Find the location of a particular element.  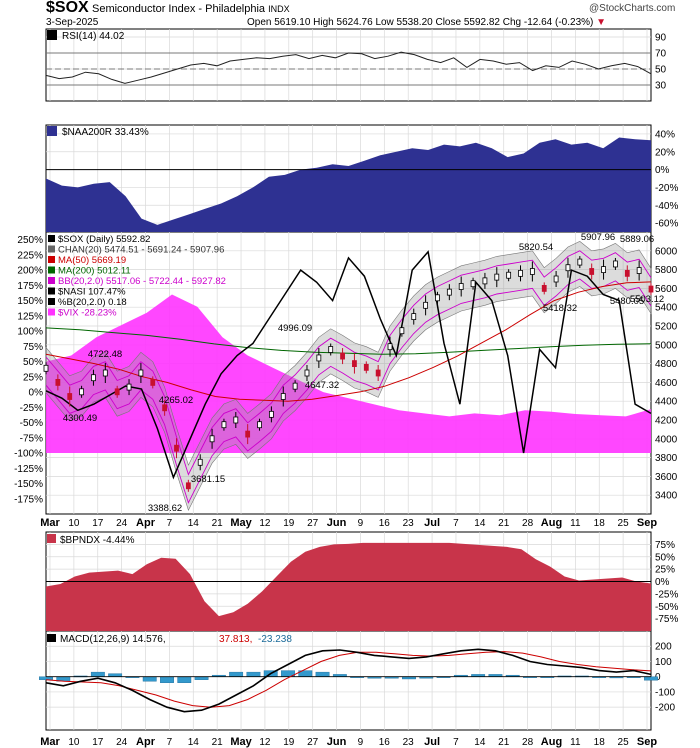

x-tick-label: Jun is located at coordinates (337, 742).